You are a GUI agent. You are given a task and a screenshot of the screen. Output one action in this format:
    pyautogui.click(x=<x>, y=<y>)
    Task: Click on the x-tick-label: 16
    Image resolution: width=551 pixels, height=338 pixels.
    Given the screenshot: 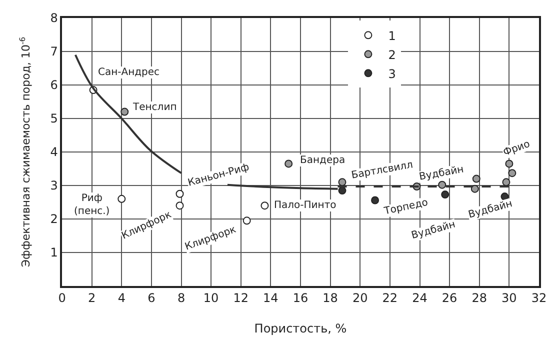 What is the action you would take?
    pyautogui.click(x=300, y=298)
    